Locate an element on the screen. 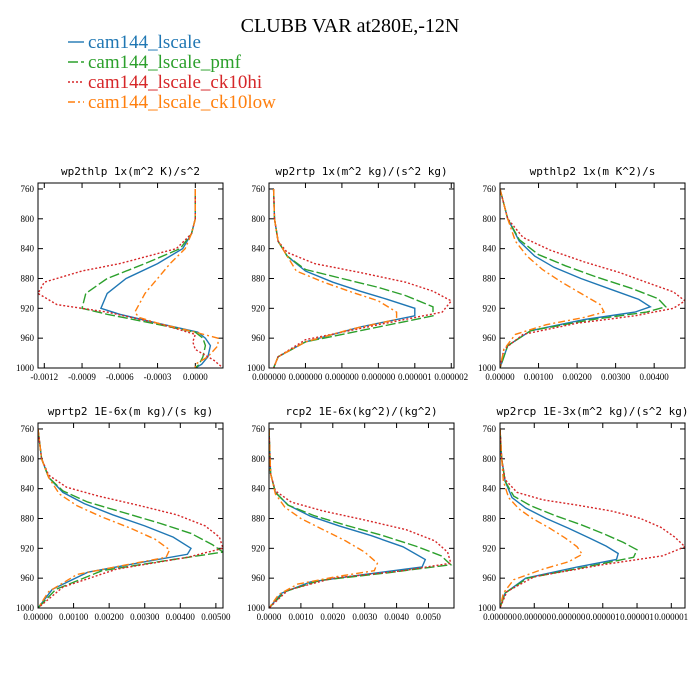  x-tick-label: -0.0006 is located at coordinates (120, 377).